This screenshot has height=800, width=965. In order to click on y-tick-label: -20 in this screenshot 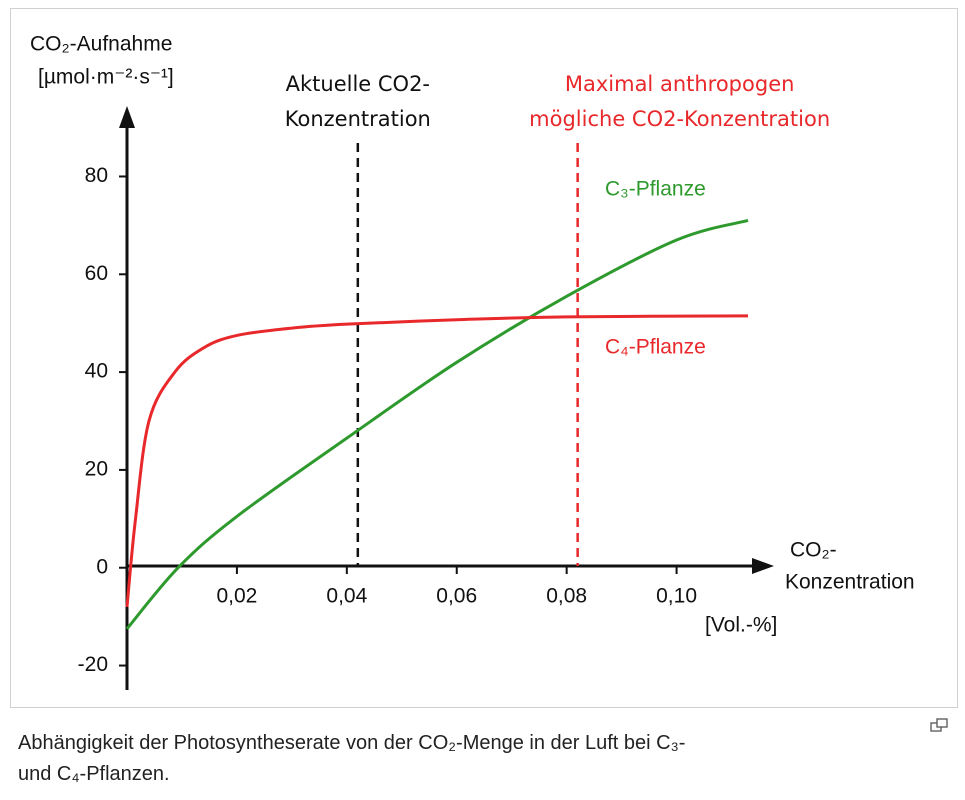, I will do `click(93, 664)`.